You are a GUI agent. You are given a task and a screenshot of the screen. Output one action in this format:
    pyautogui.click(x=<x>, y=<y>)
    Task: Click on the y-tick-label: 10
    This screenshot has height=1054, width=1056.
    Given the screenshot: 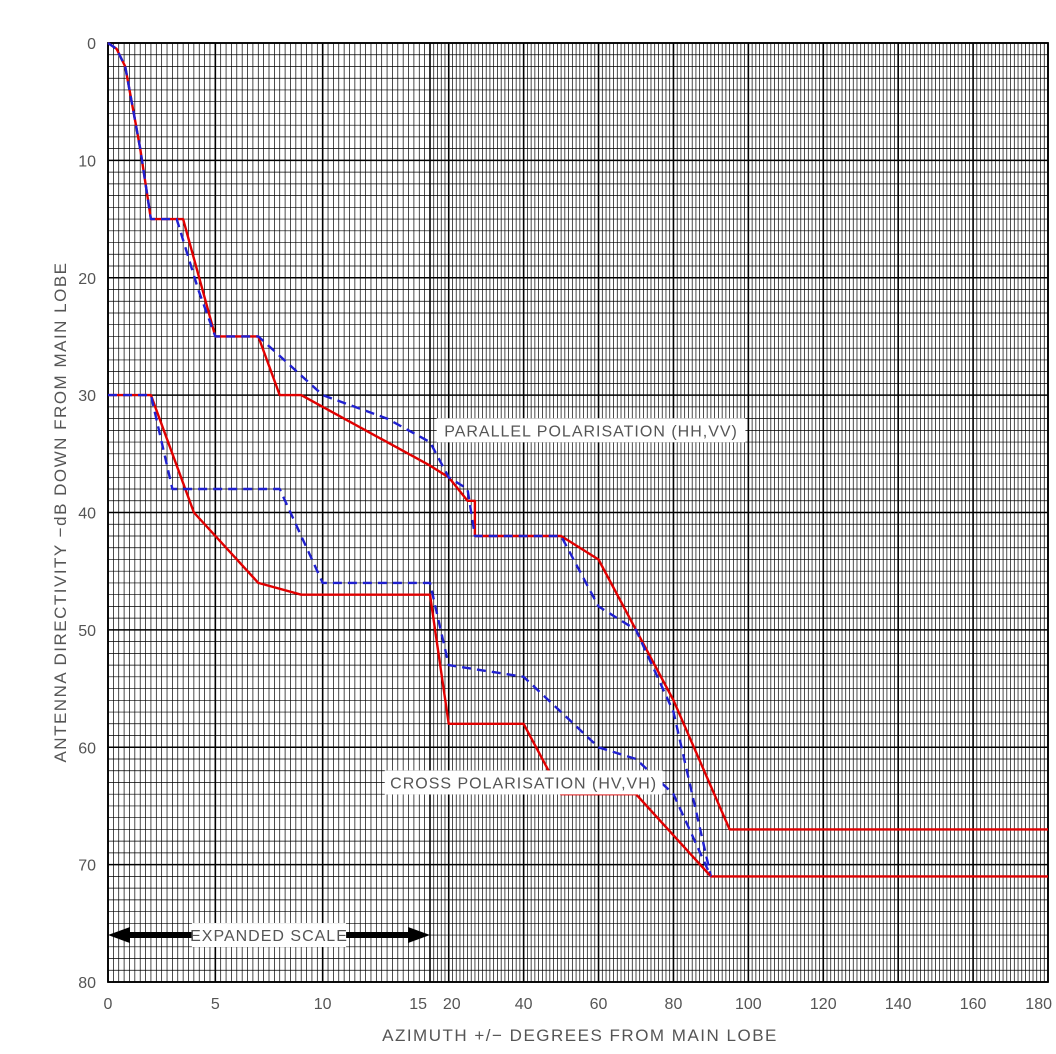 What is the action you would take?
    pyautogui.click(x=87, y=161)
    